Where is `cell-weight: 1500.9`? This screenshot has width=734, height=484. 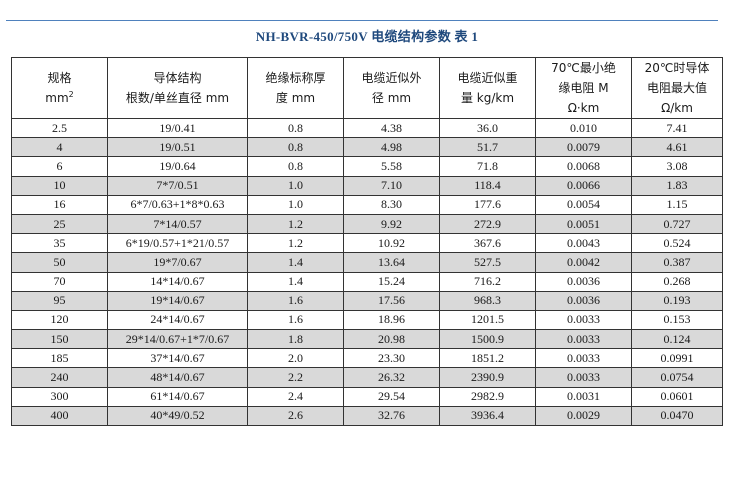
cell-weight: 1500.9 is located at coordinates (487, 339).